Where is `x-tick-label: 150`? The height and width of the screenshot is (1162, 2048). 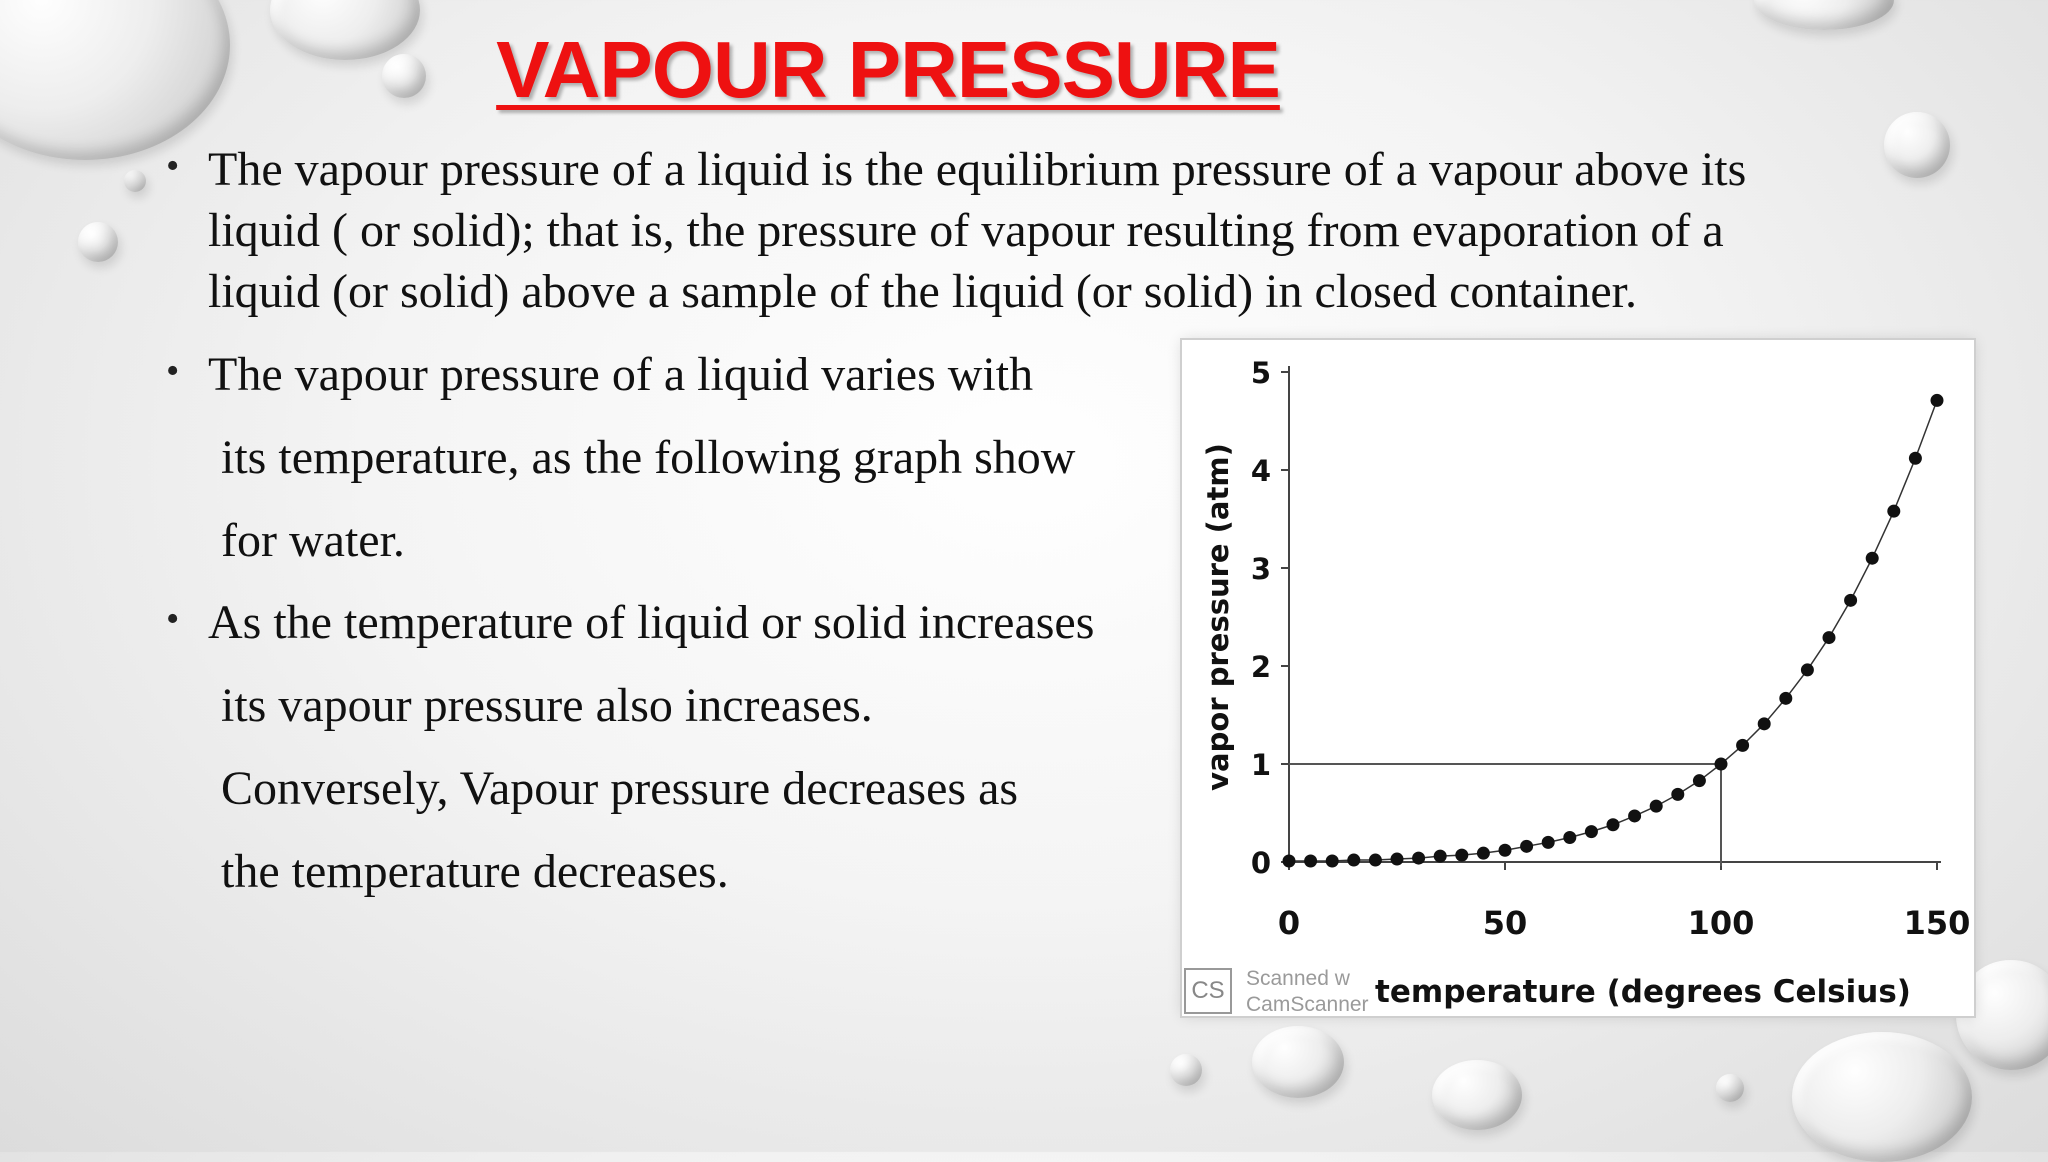 x-tick-label: 150 is located at coordinates (1937, 923).